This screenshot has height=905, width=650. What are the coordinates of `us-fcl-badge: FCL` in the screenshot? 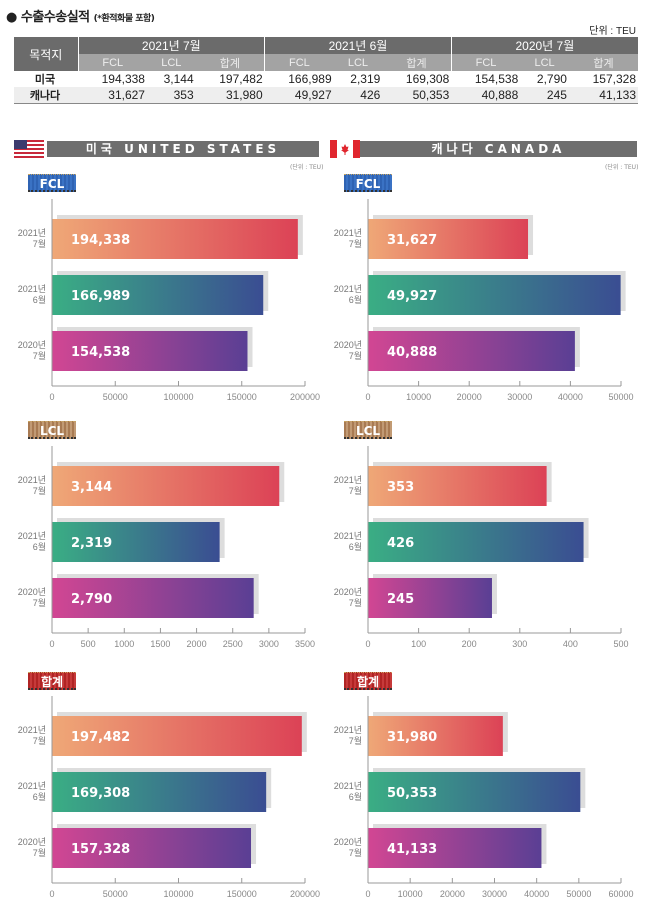 It's located at (52, 183).